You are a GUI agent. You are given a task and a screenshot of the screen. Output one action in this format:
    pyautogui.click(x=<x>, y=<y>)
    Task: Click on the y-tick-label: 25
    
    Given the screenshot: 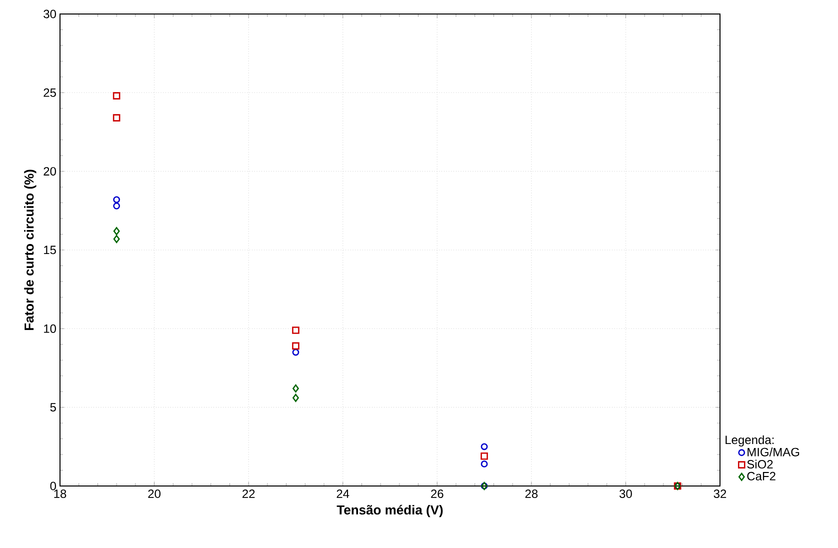 What is the action you would take?
    pyautogui.click(x=50, y=92)
    